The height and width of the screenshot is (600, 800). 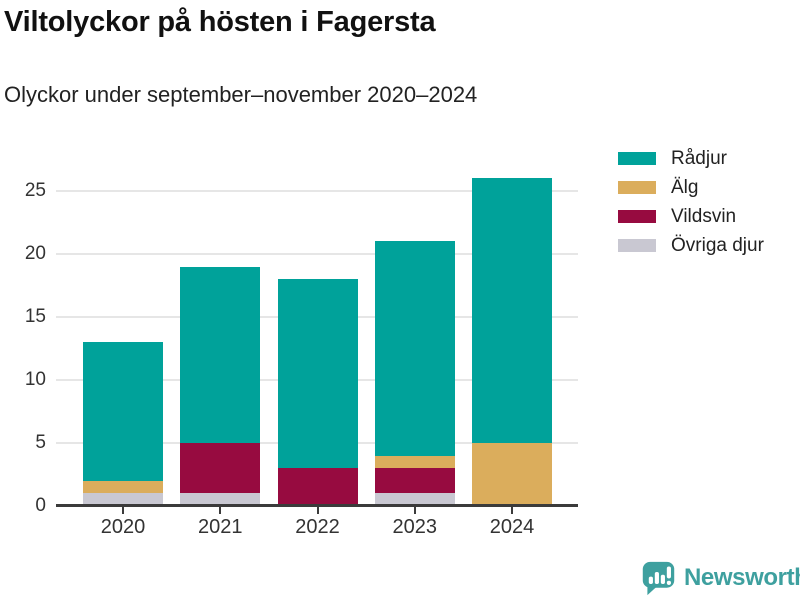 What do you see at coordinates (317, 527) in the screenshot?
I see `x-axis-tick-label: 2022` at bounding box center [317, 527].